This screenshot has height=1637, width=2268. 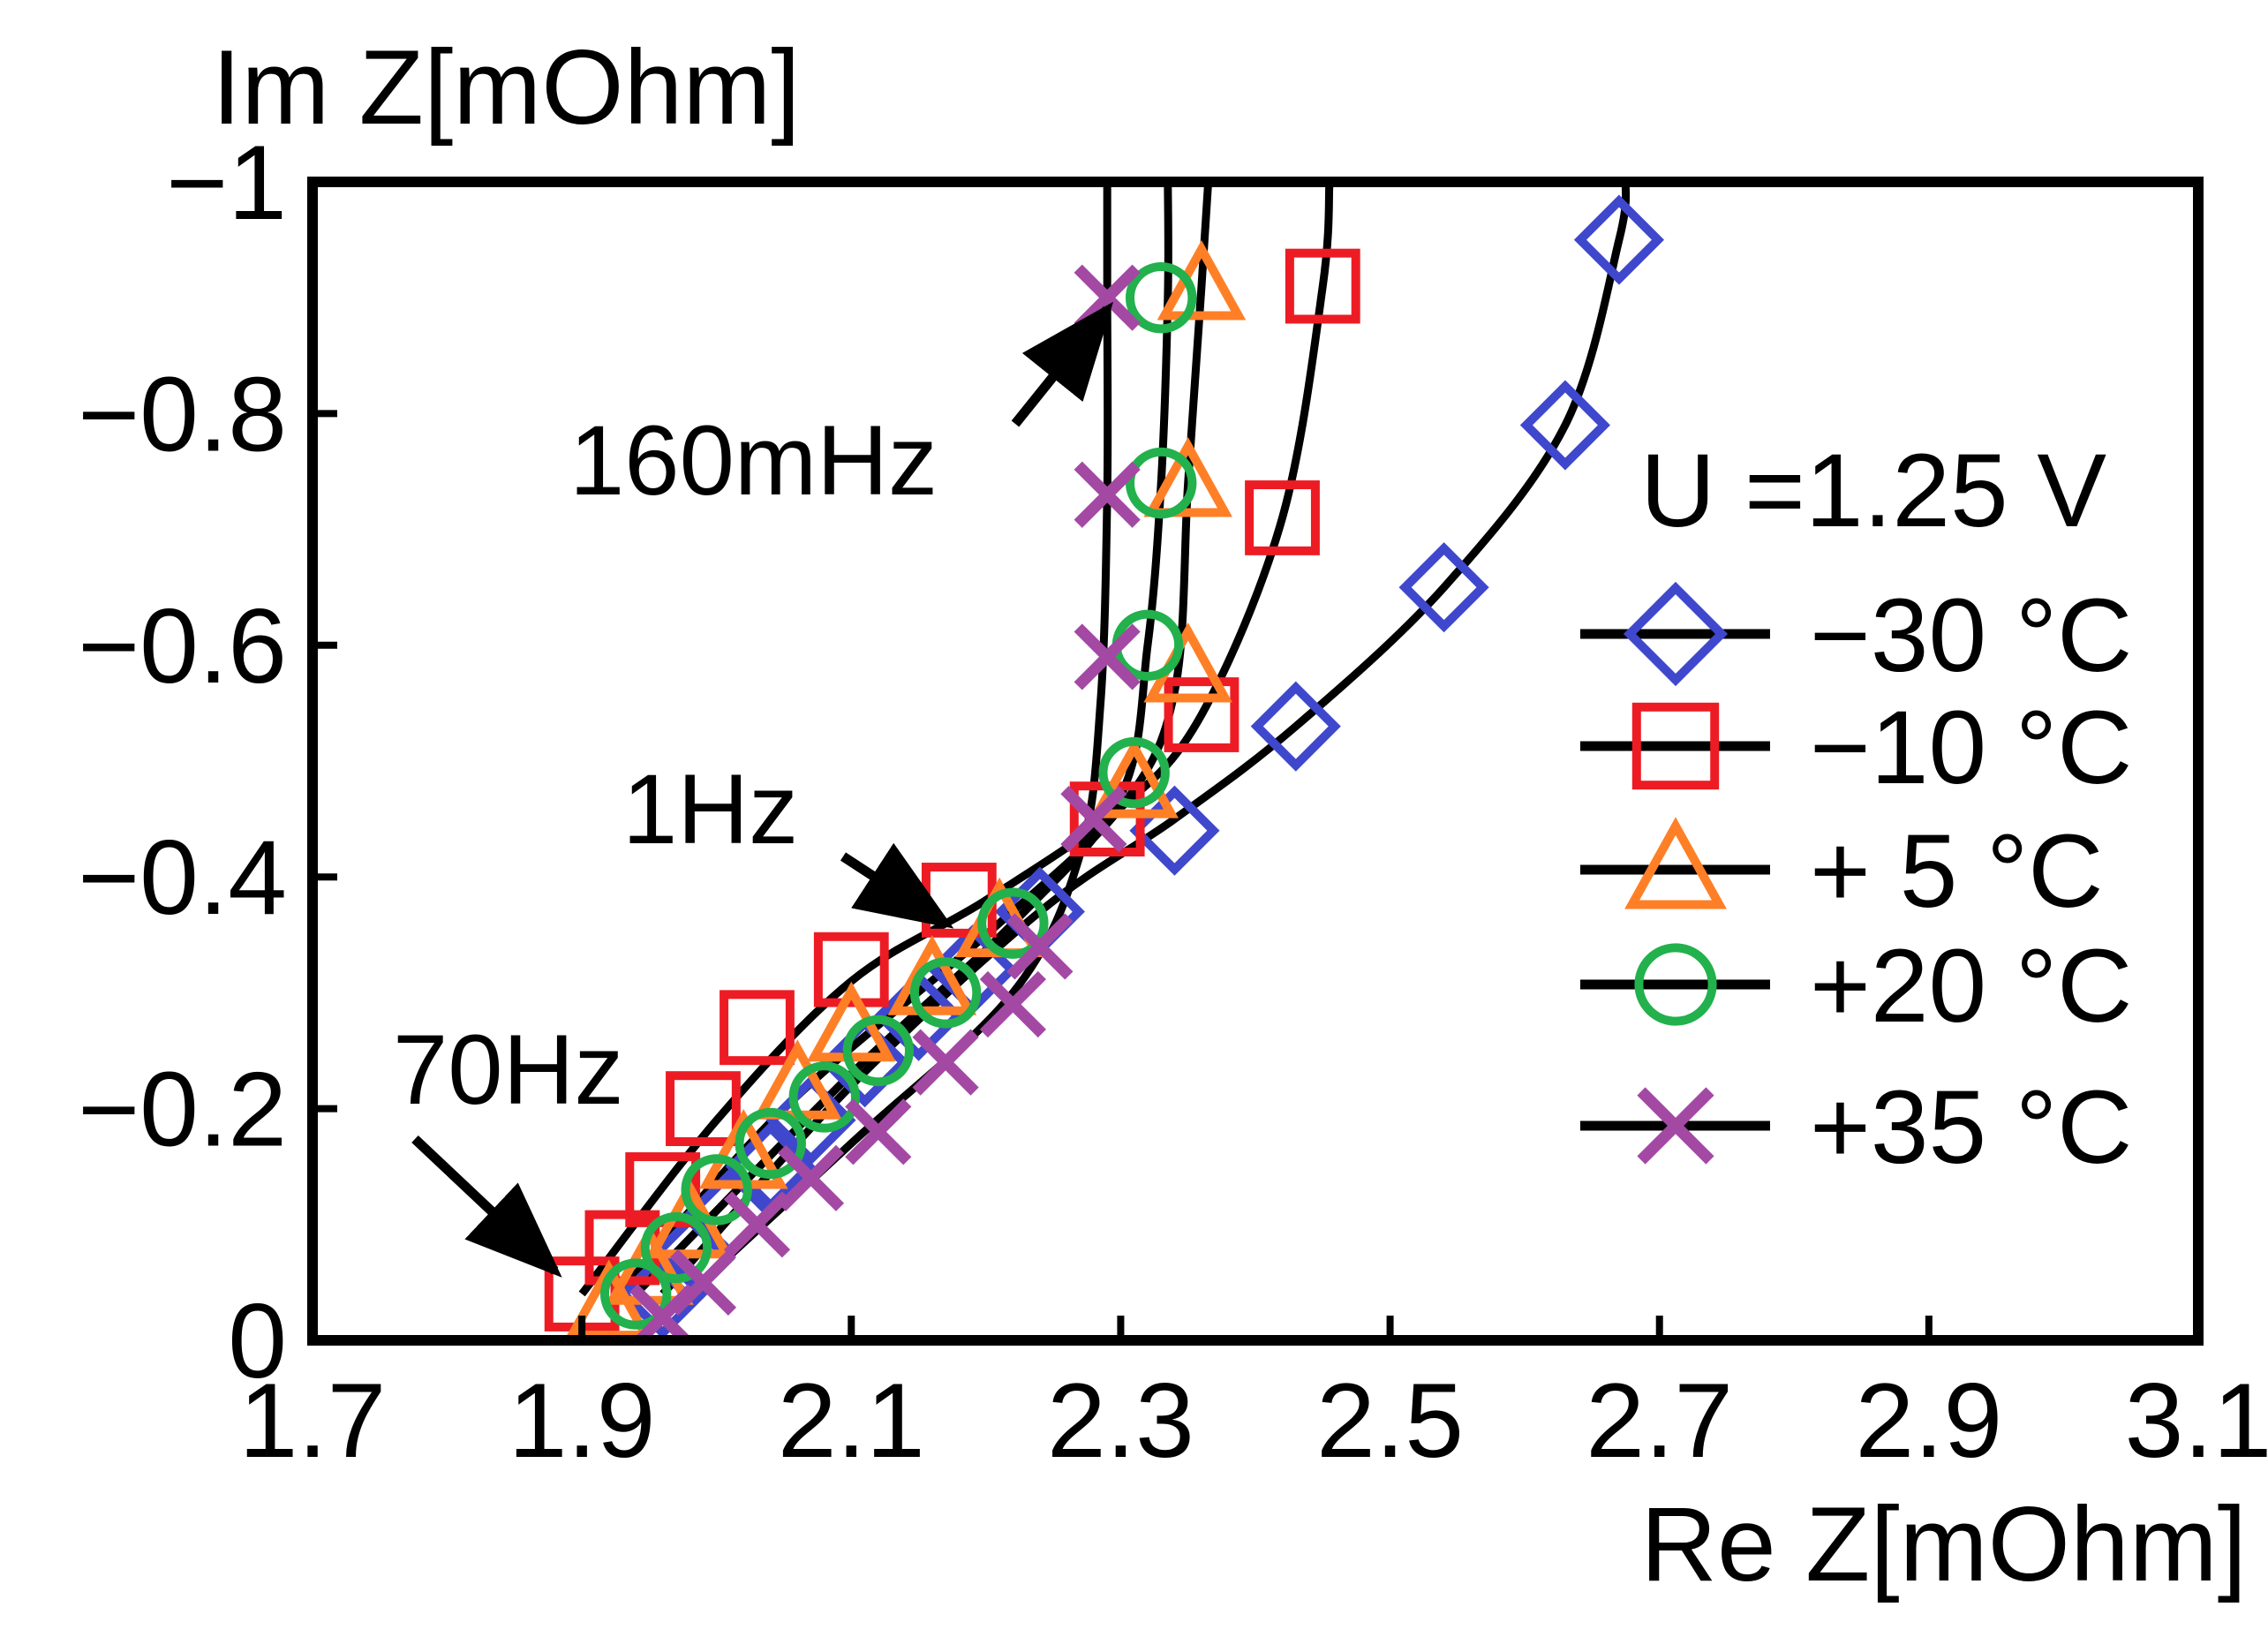 I want to click on legend-label: + 5 °C, so click(x=1957, y=871).